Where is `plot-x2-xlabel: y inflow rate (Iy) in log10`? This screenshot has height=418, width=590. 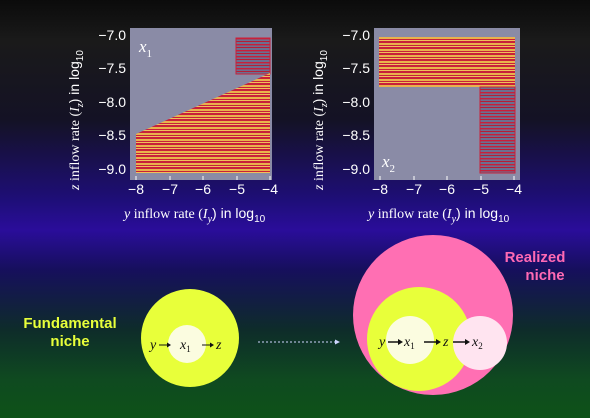
plot-x2-xlabel: y inflow rate (Iy) in log10 is located at coordinates (438, 215).